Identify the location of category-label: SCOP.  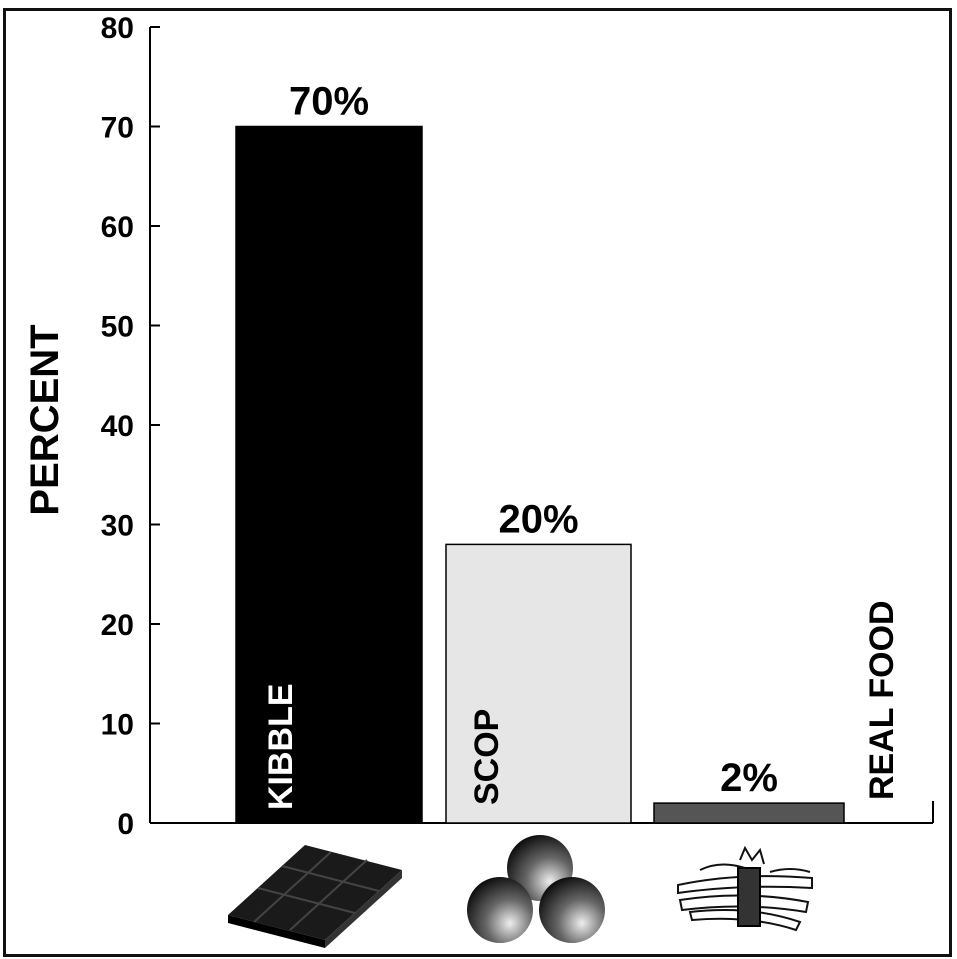
(487, 757).